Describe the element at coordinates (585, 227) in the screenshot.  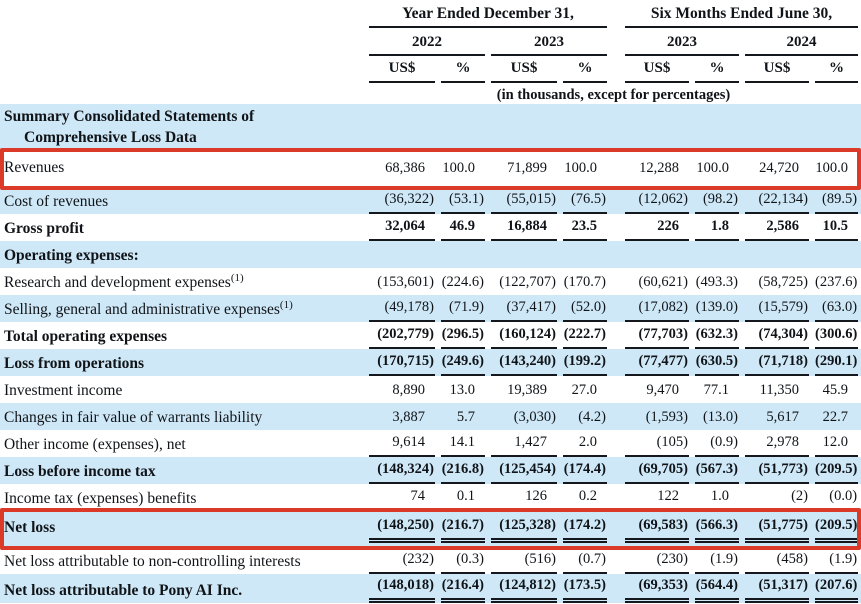
I see `value-cell: 23.5` at that location.